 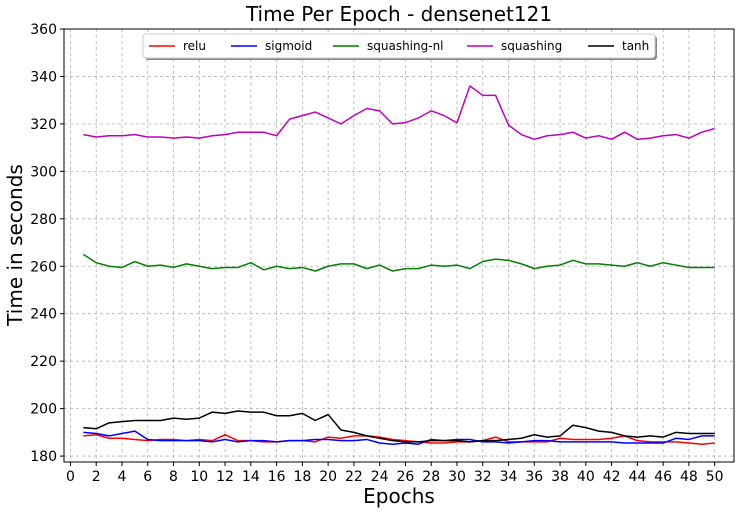 I want to click on series-line-squashing-nl, so click(x=398, y=262).